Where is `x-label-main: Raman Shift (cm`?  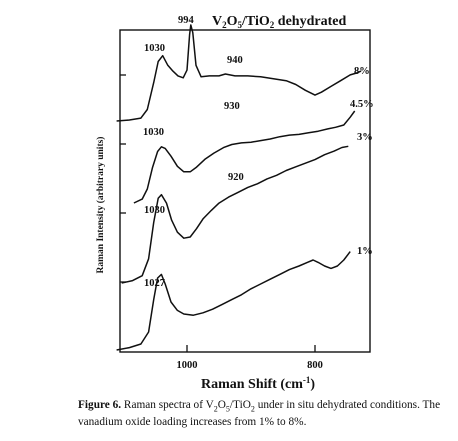 x-label-main: Raman Shift (cm is located at coordinates (252, 384).